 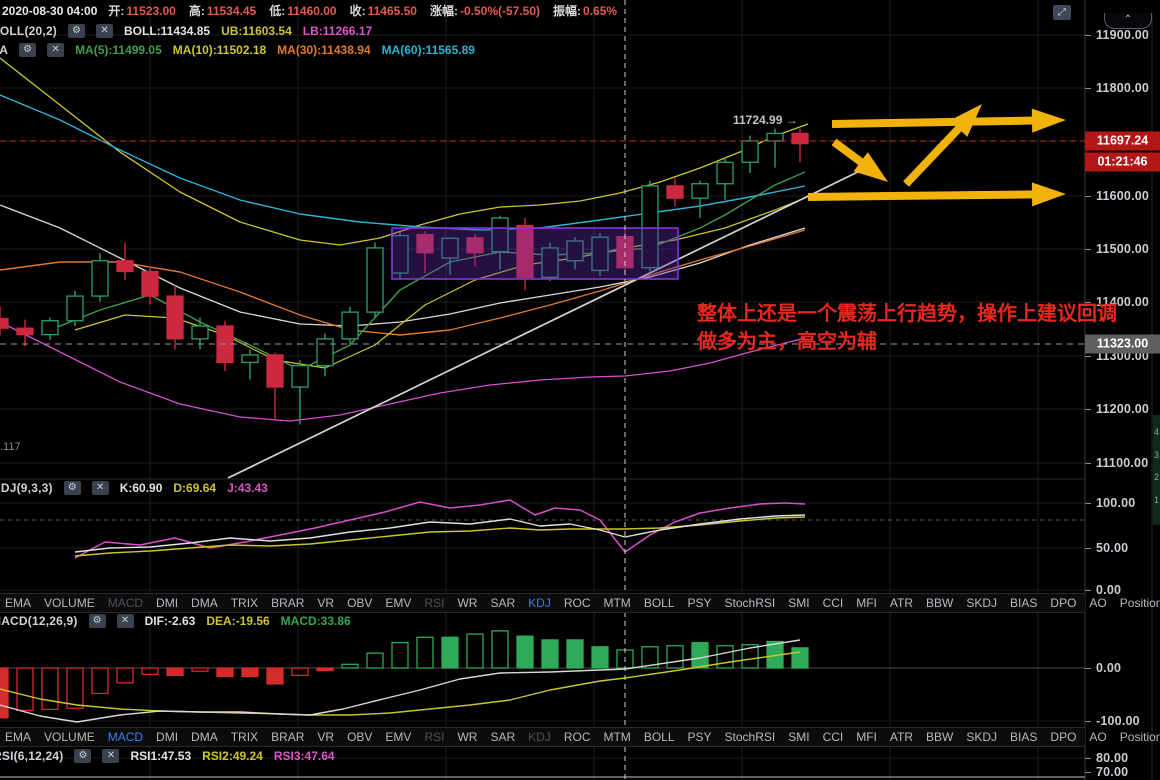 What do you see at coordinates (125, 621) in the screenshot?
I see `macd-close-icon: ✕` at bounding box center [125, 621].